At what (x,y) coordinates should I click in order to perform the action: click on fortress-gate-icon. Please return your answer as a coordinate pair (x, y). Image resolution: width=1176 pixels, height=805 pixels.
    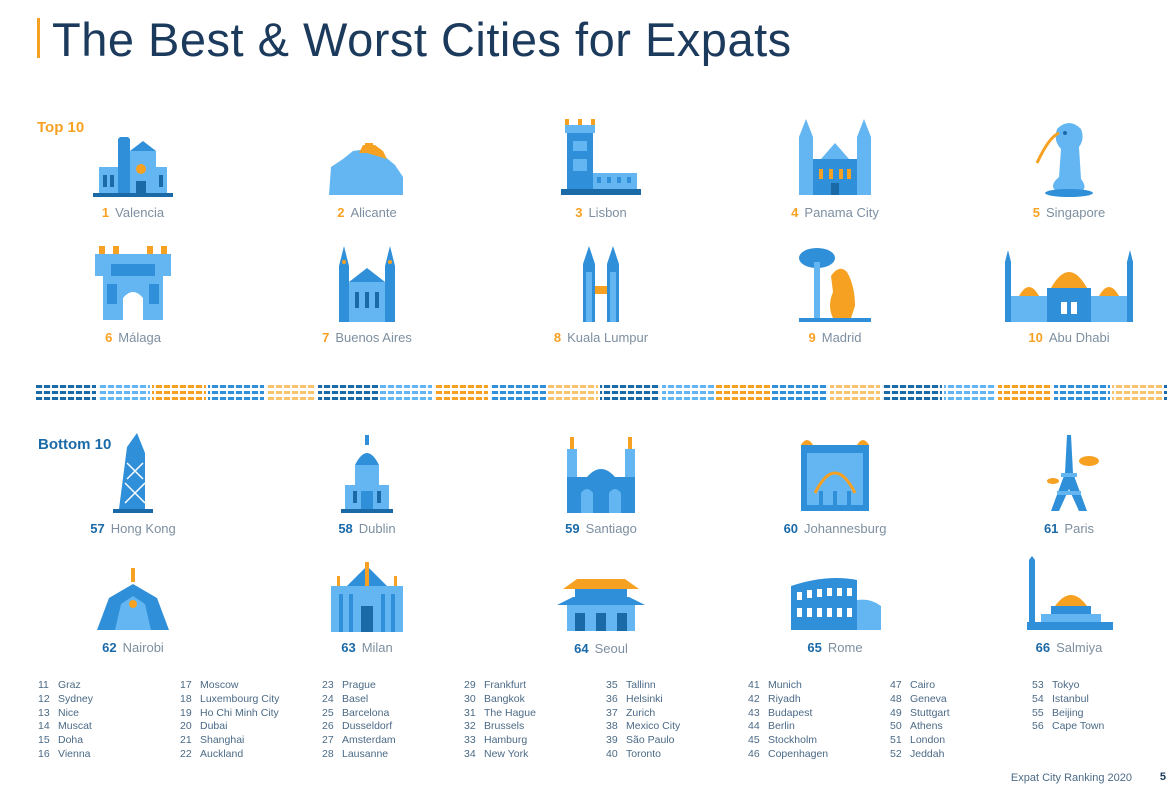
    Looking at the image, I should click on (133, 283).